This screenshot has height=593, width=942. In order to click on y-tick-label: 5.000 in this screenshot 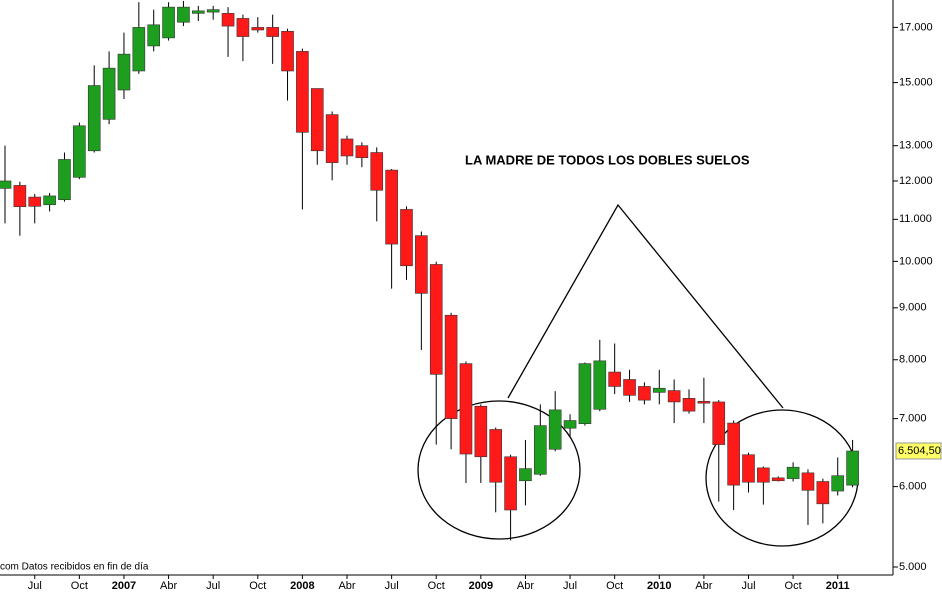, I will do `click(913, 567)`.